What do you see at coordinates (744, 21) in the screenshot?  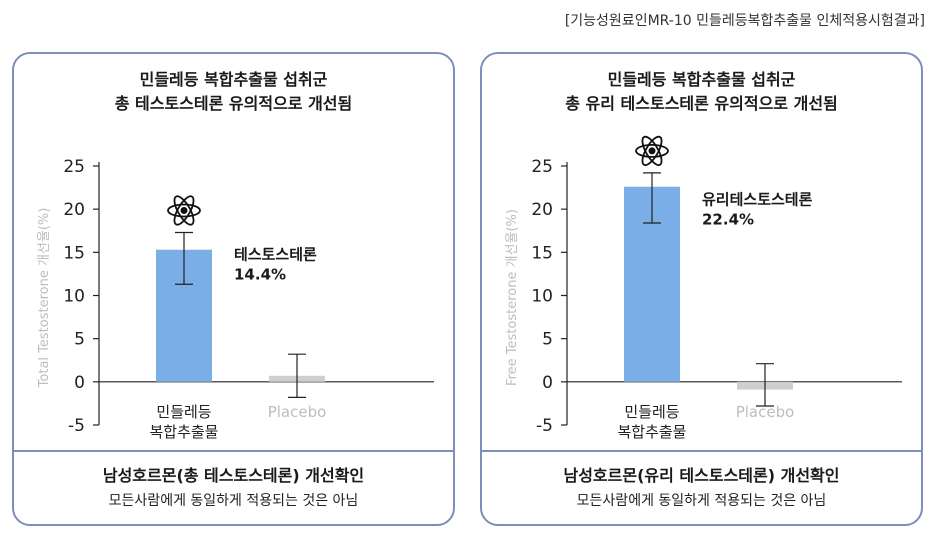 I see `source-note: [기능성원료인MR-10 민들레등복합추출물 인체적용시험결과]` at bounding box center [744, 21].